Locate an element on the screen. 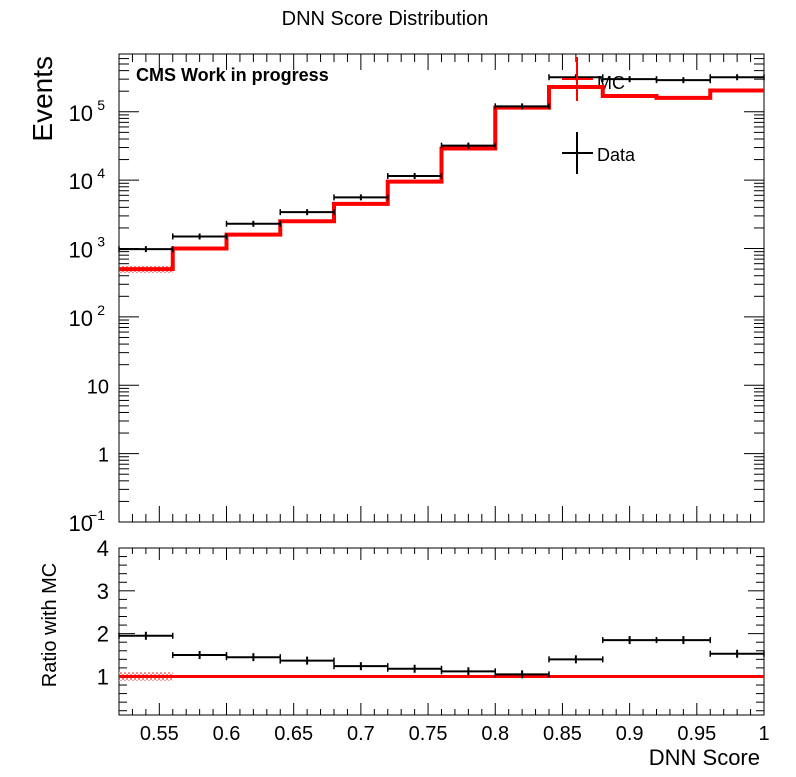  x-tick-label: 0.6 is located at coordinates (227, 734).